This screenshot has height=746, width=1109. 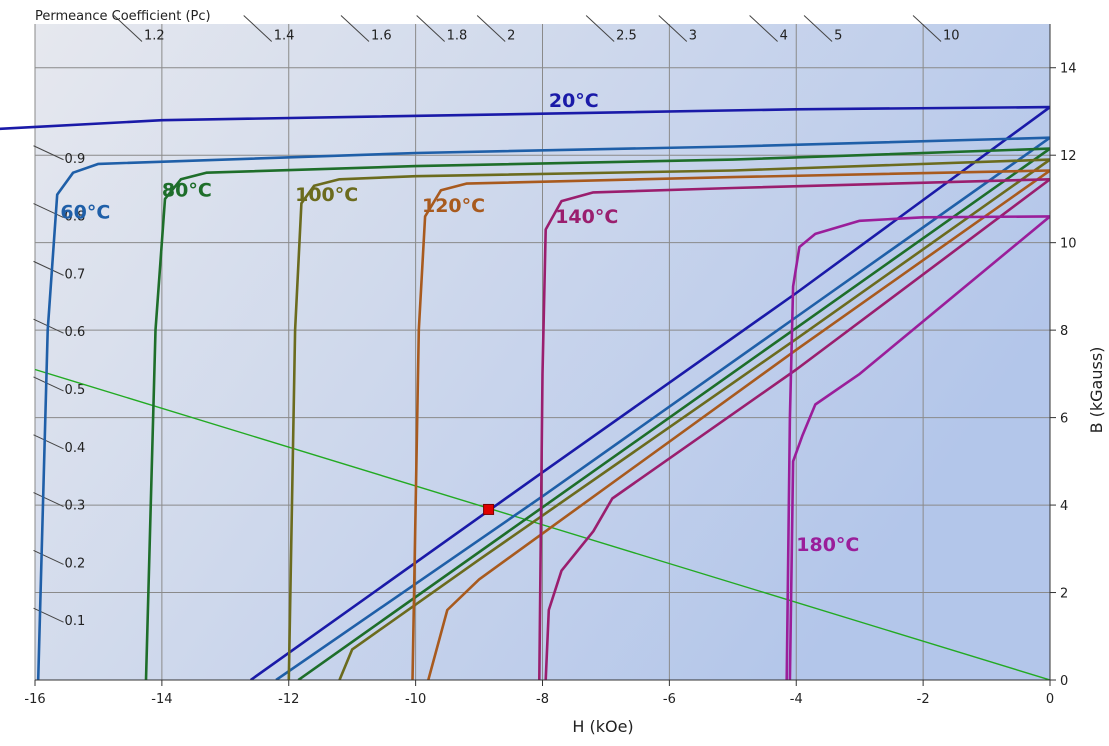 I want to click on pc-left-label-0-4: 0.4, so click(x=75, y=448).